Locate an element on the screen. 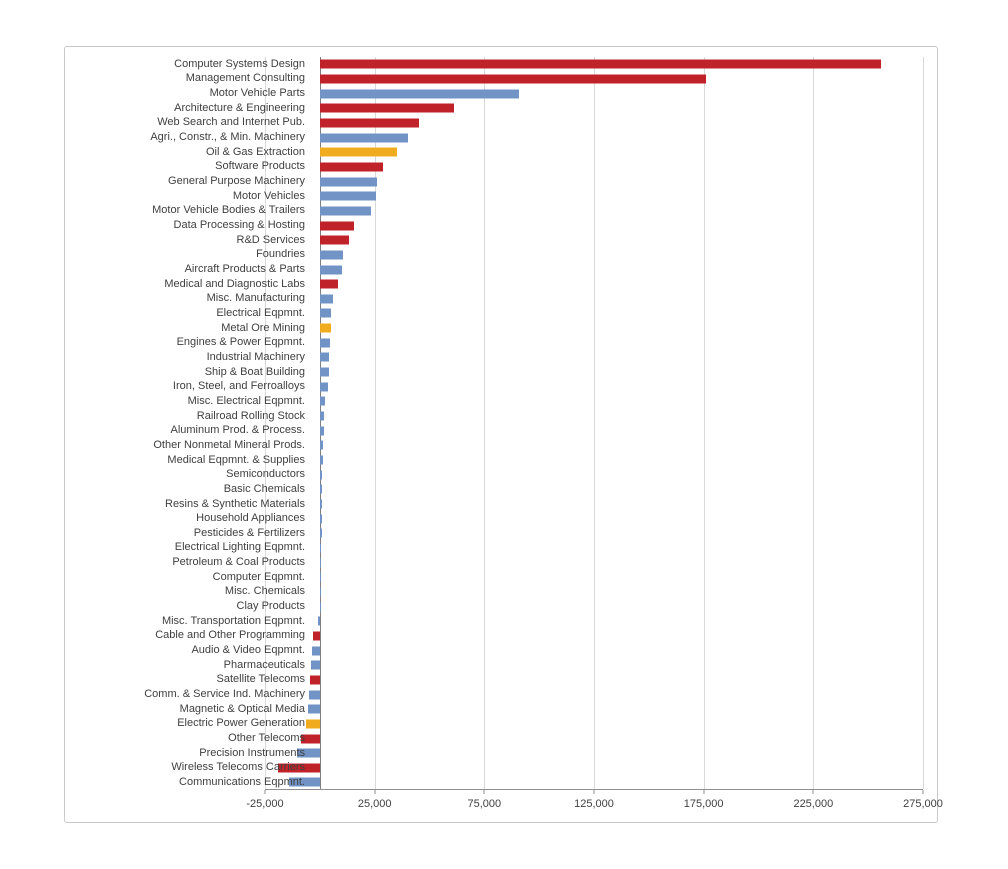 The height and width of the screenshot is (869, 1008). category-label: Web Search and Internet Pub. is located at coordinates (231, 122).